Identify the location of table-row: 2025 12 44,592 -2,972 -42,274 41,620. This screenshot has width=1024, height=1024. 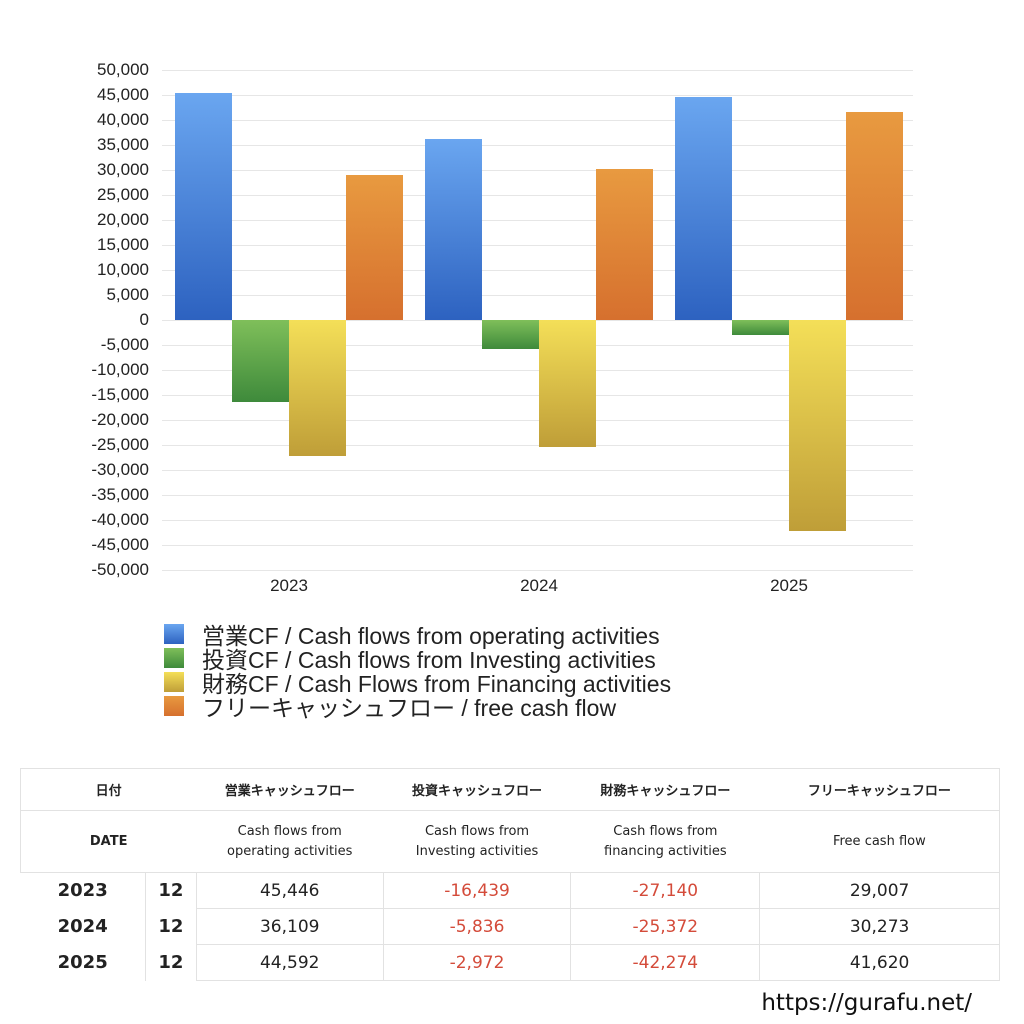
(510, 962).